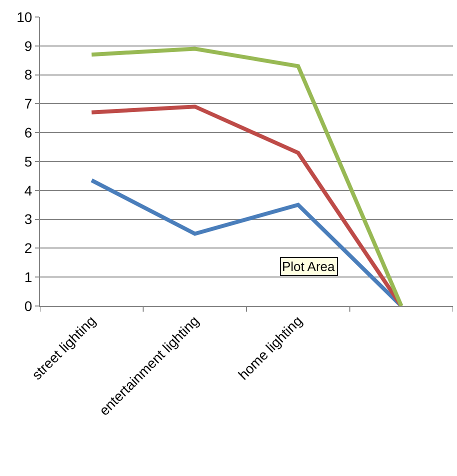 This screenshot has width=457, height=476. What do you see at coordinates (28, 277) in the screenshot?
I see `y-tick-label: 1` at bounding box center [28, 277].